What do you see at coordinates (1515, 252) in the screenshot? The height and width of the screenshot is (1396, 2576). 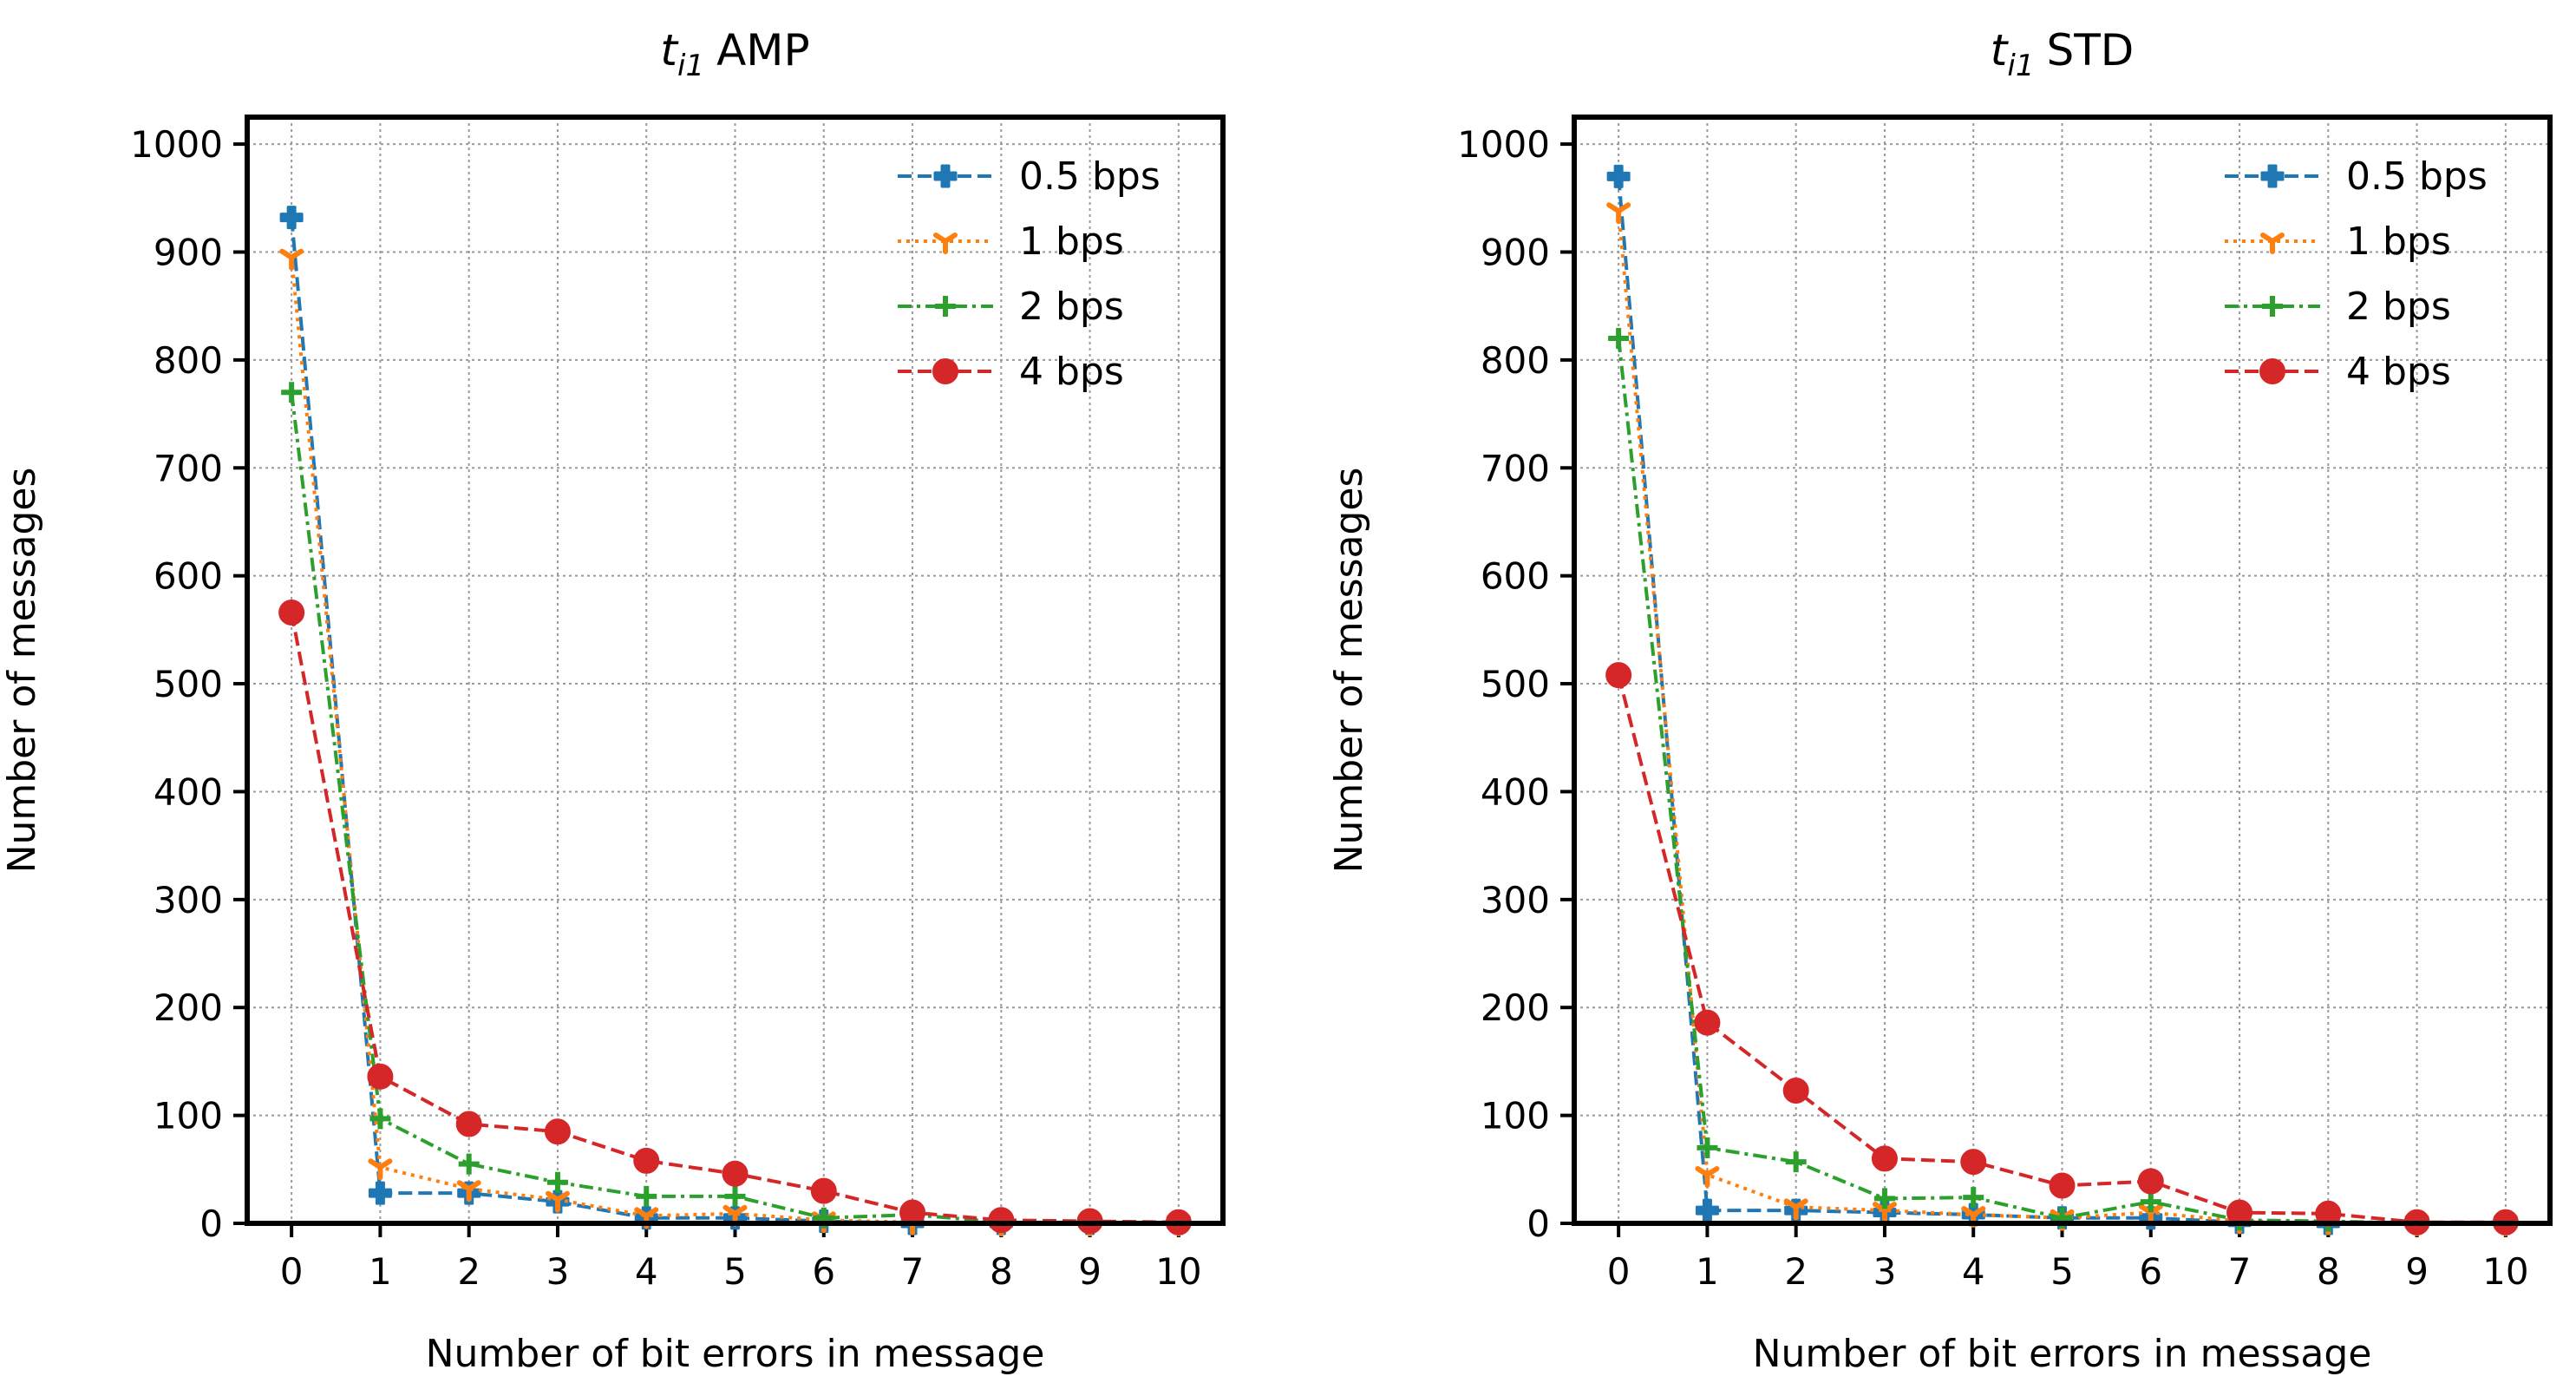 I see `y-tick-label-900: 900` at bounding box center [1515, 252].